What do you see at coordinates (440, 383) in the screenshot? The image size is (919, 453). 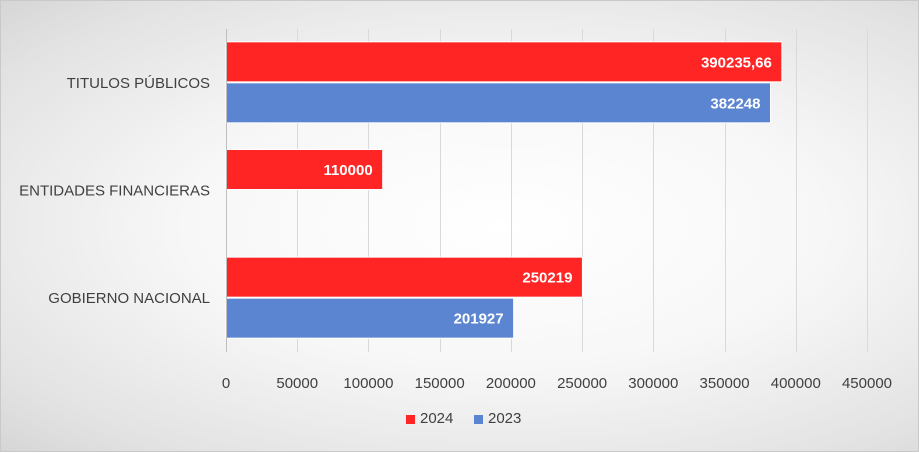 I see `x-tick-label: 150000` at bounding box center [440, 383].